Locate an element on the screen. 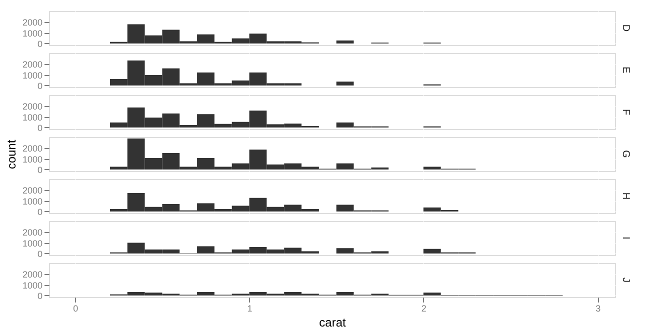  text: J is located at coordinates (625, 280).